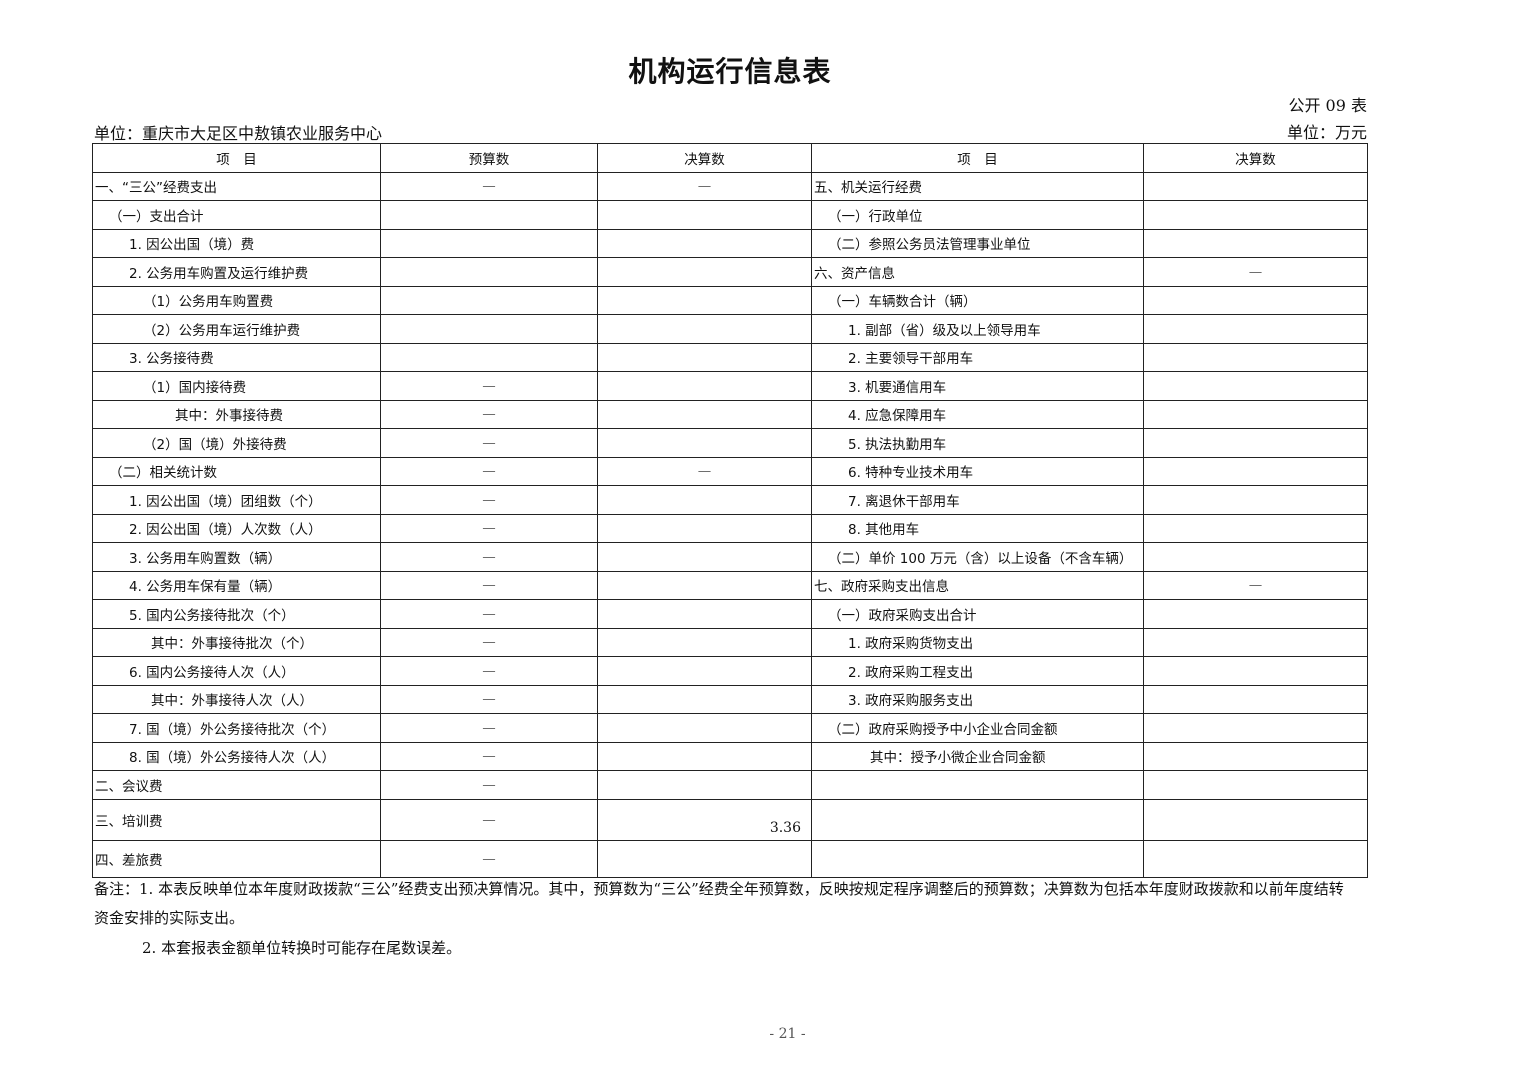 This screenshot has height=1069, width=1515. I want to click on table-row: 1. 因公出国（境）费 （二）参照公务员法管理事业单位, so click(730, 243).